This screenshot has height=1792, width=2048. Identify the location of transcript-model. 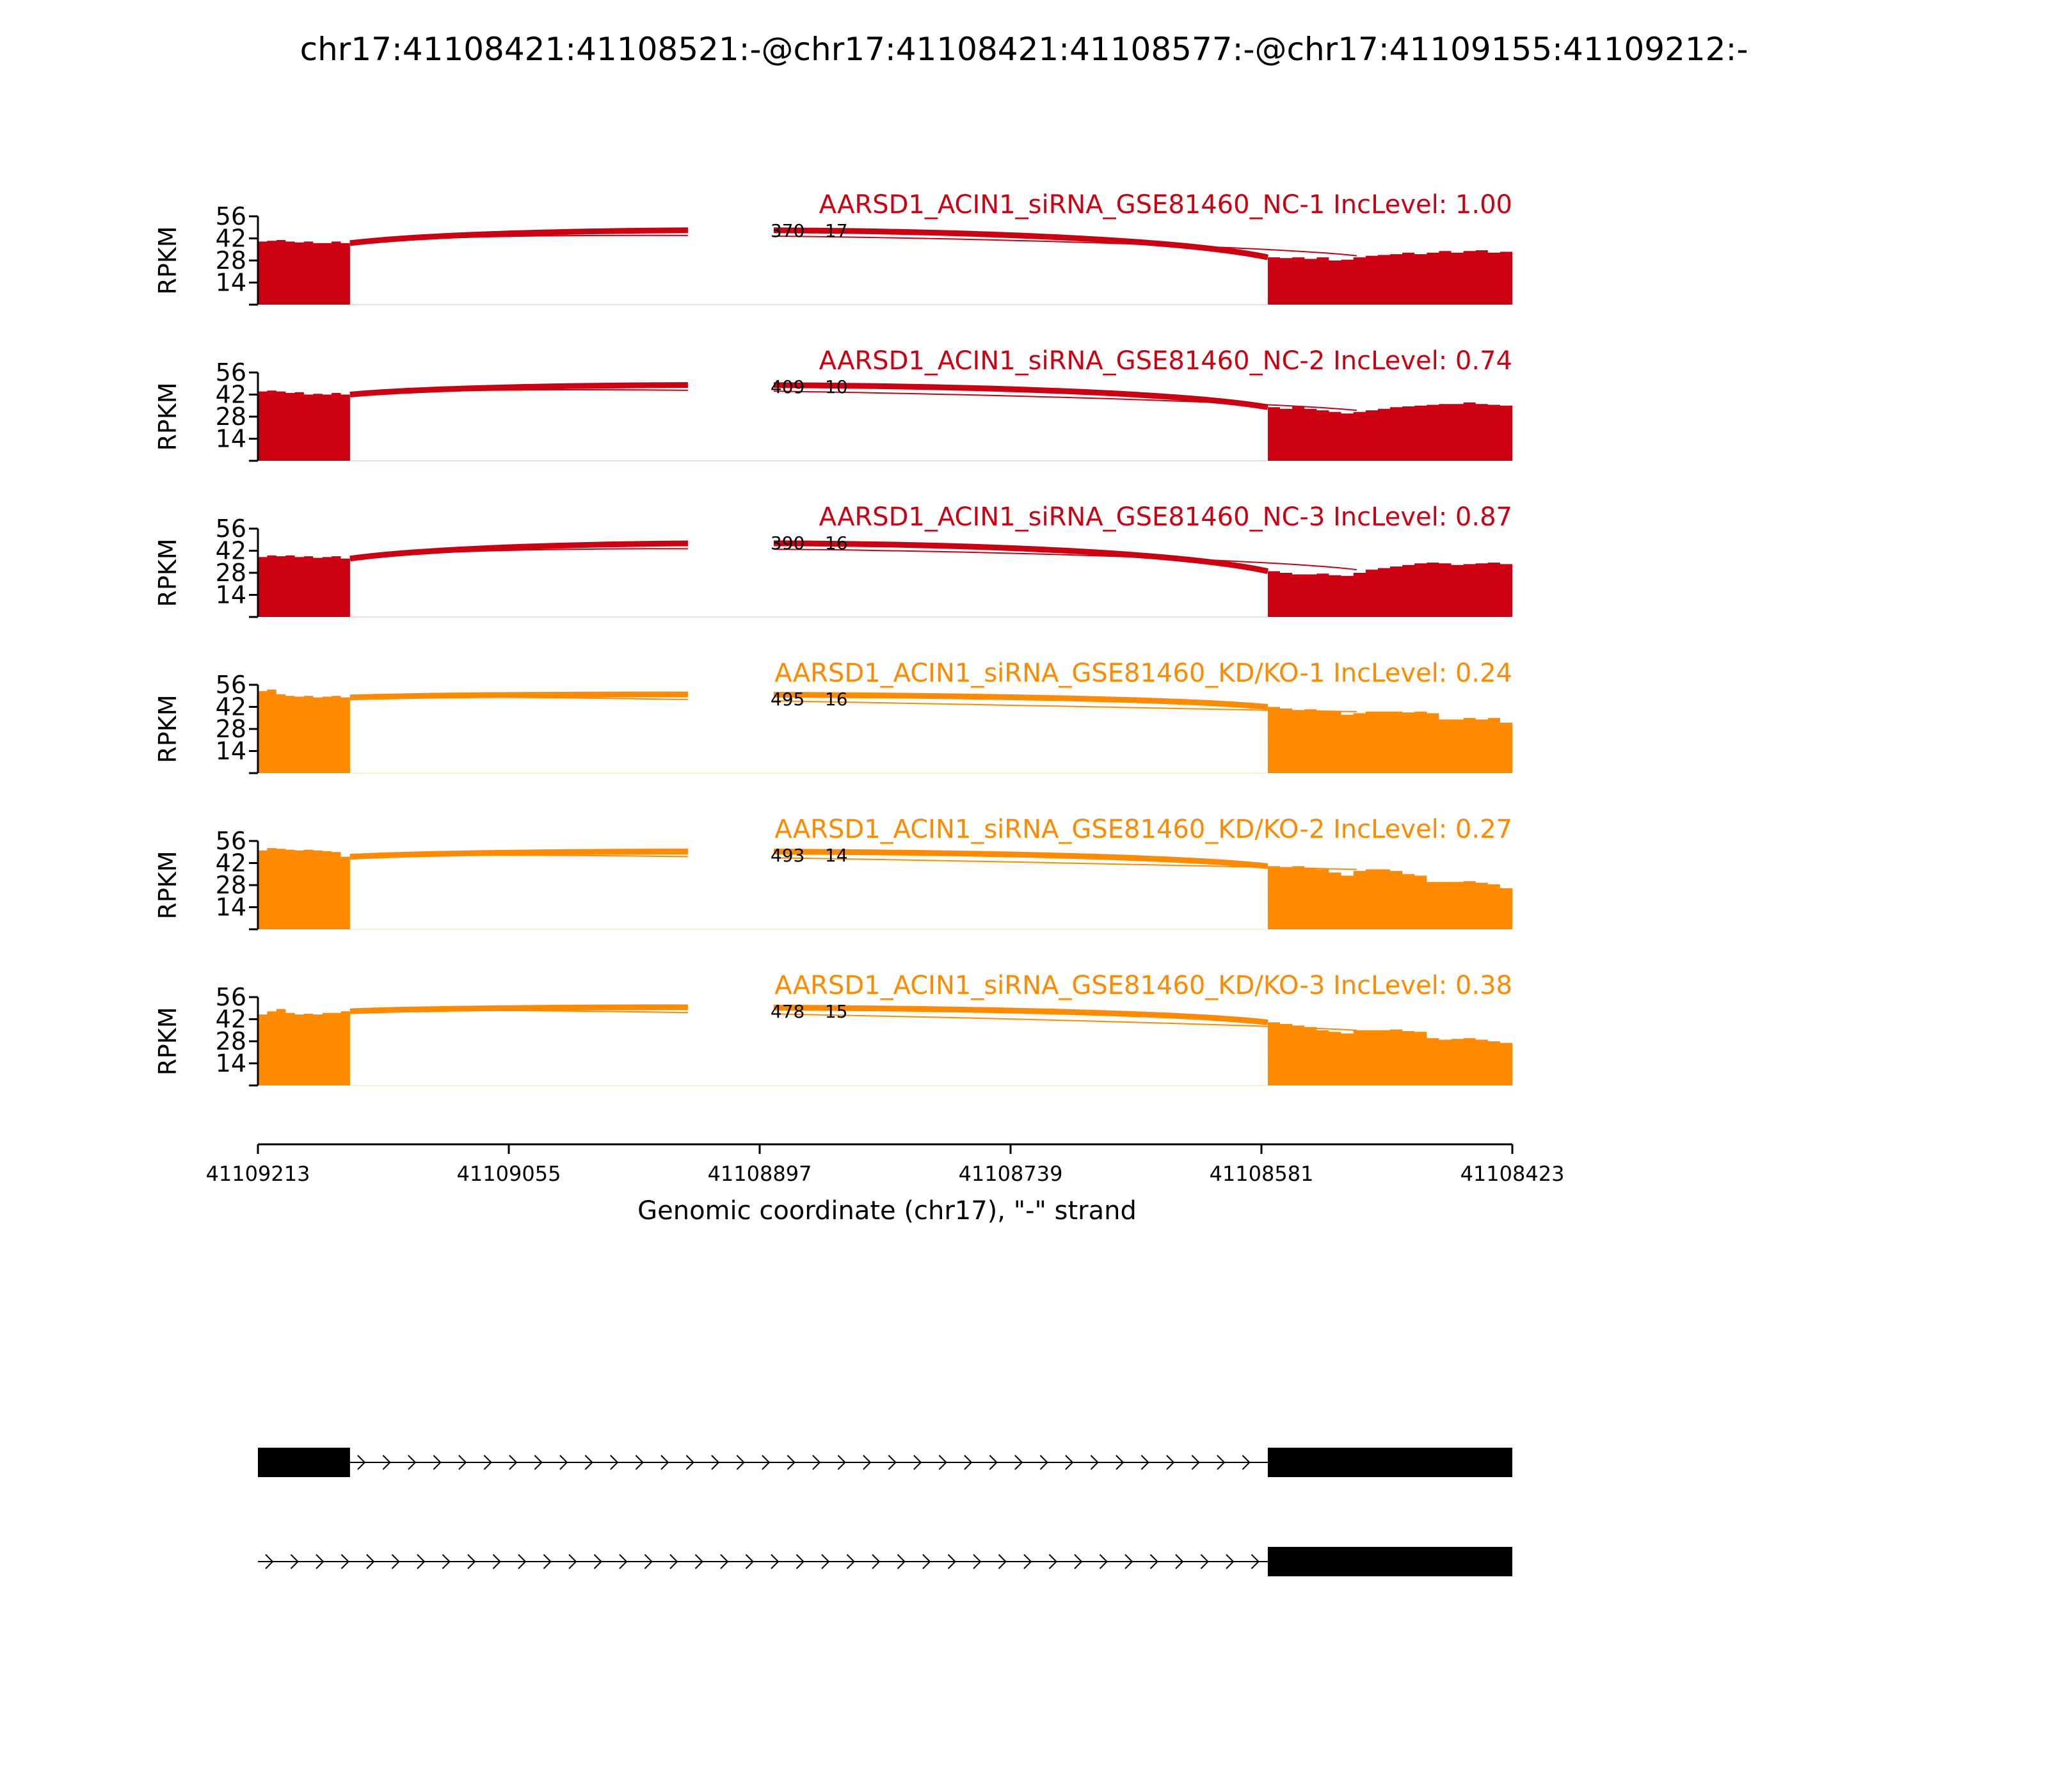
(885, 1561).